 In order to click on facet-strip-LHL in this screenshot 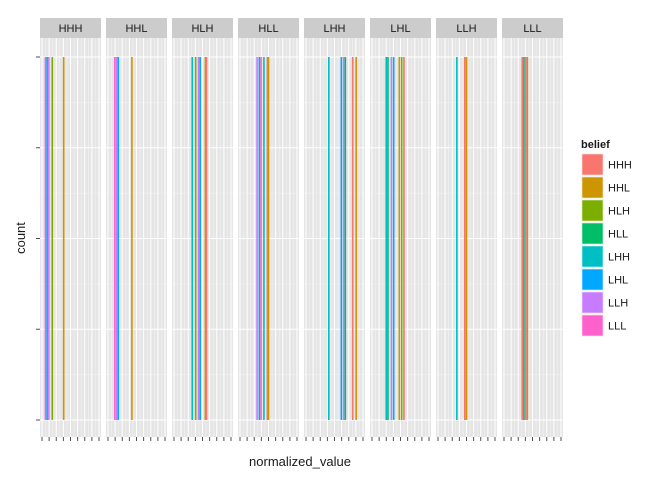, I will do `click(400, 28)`.